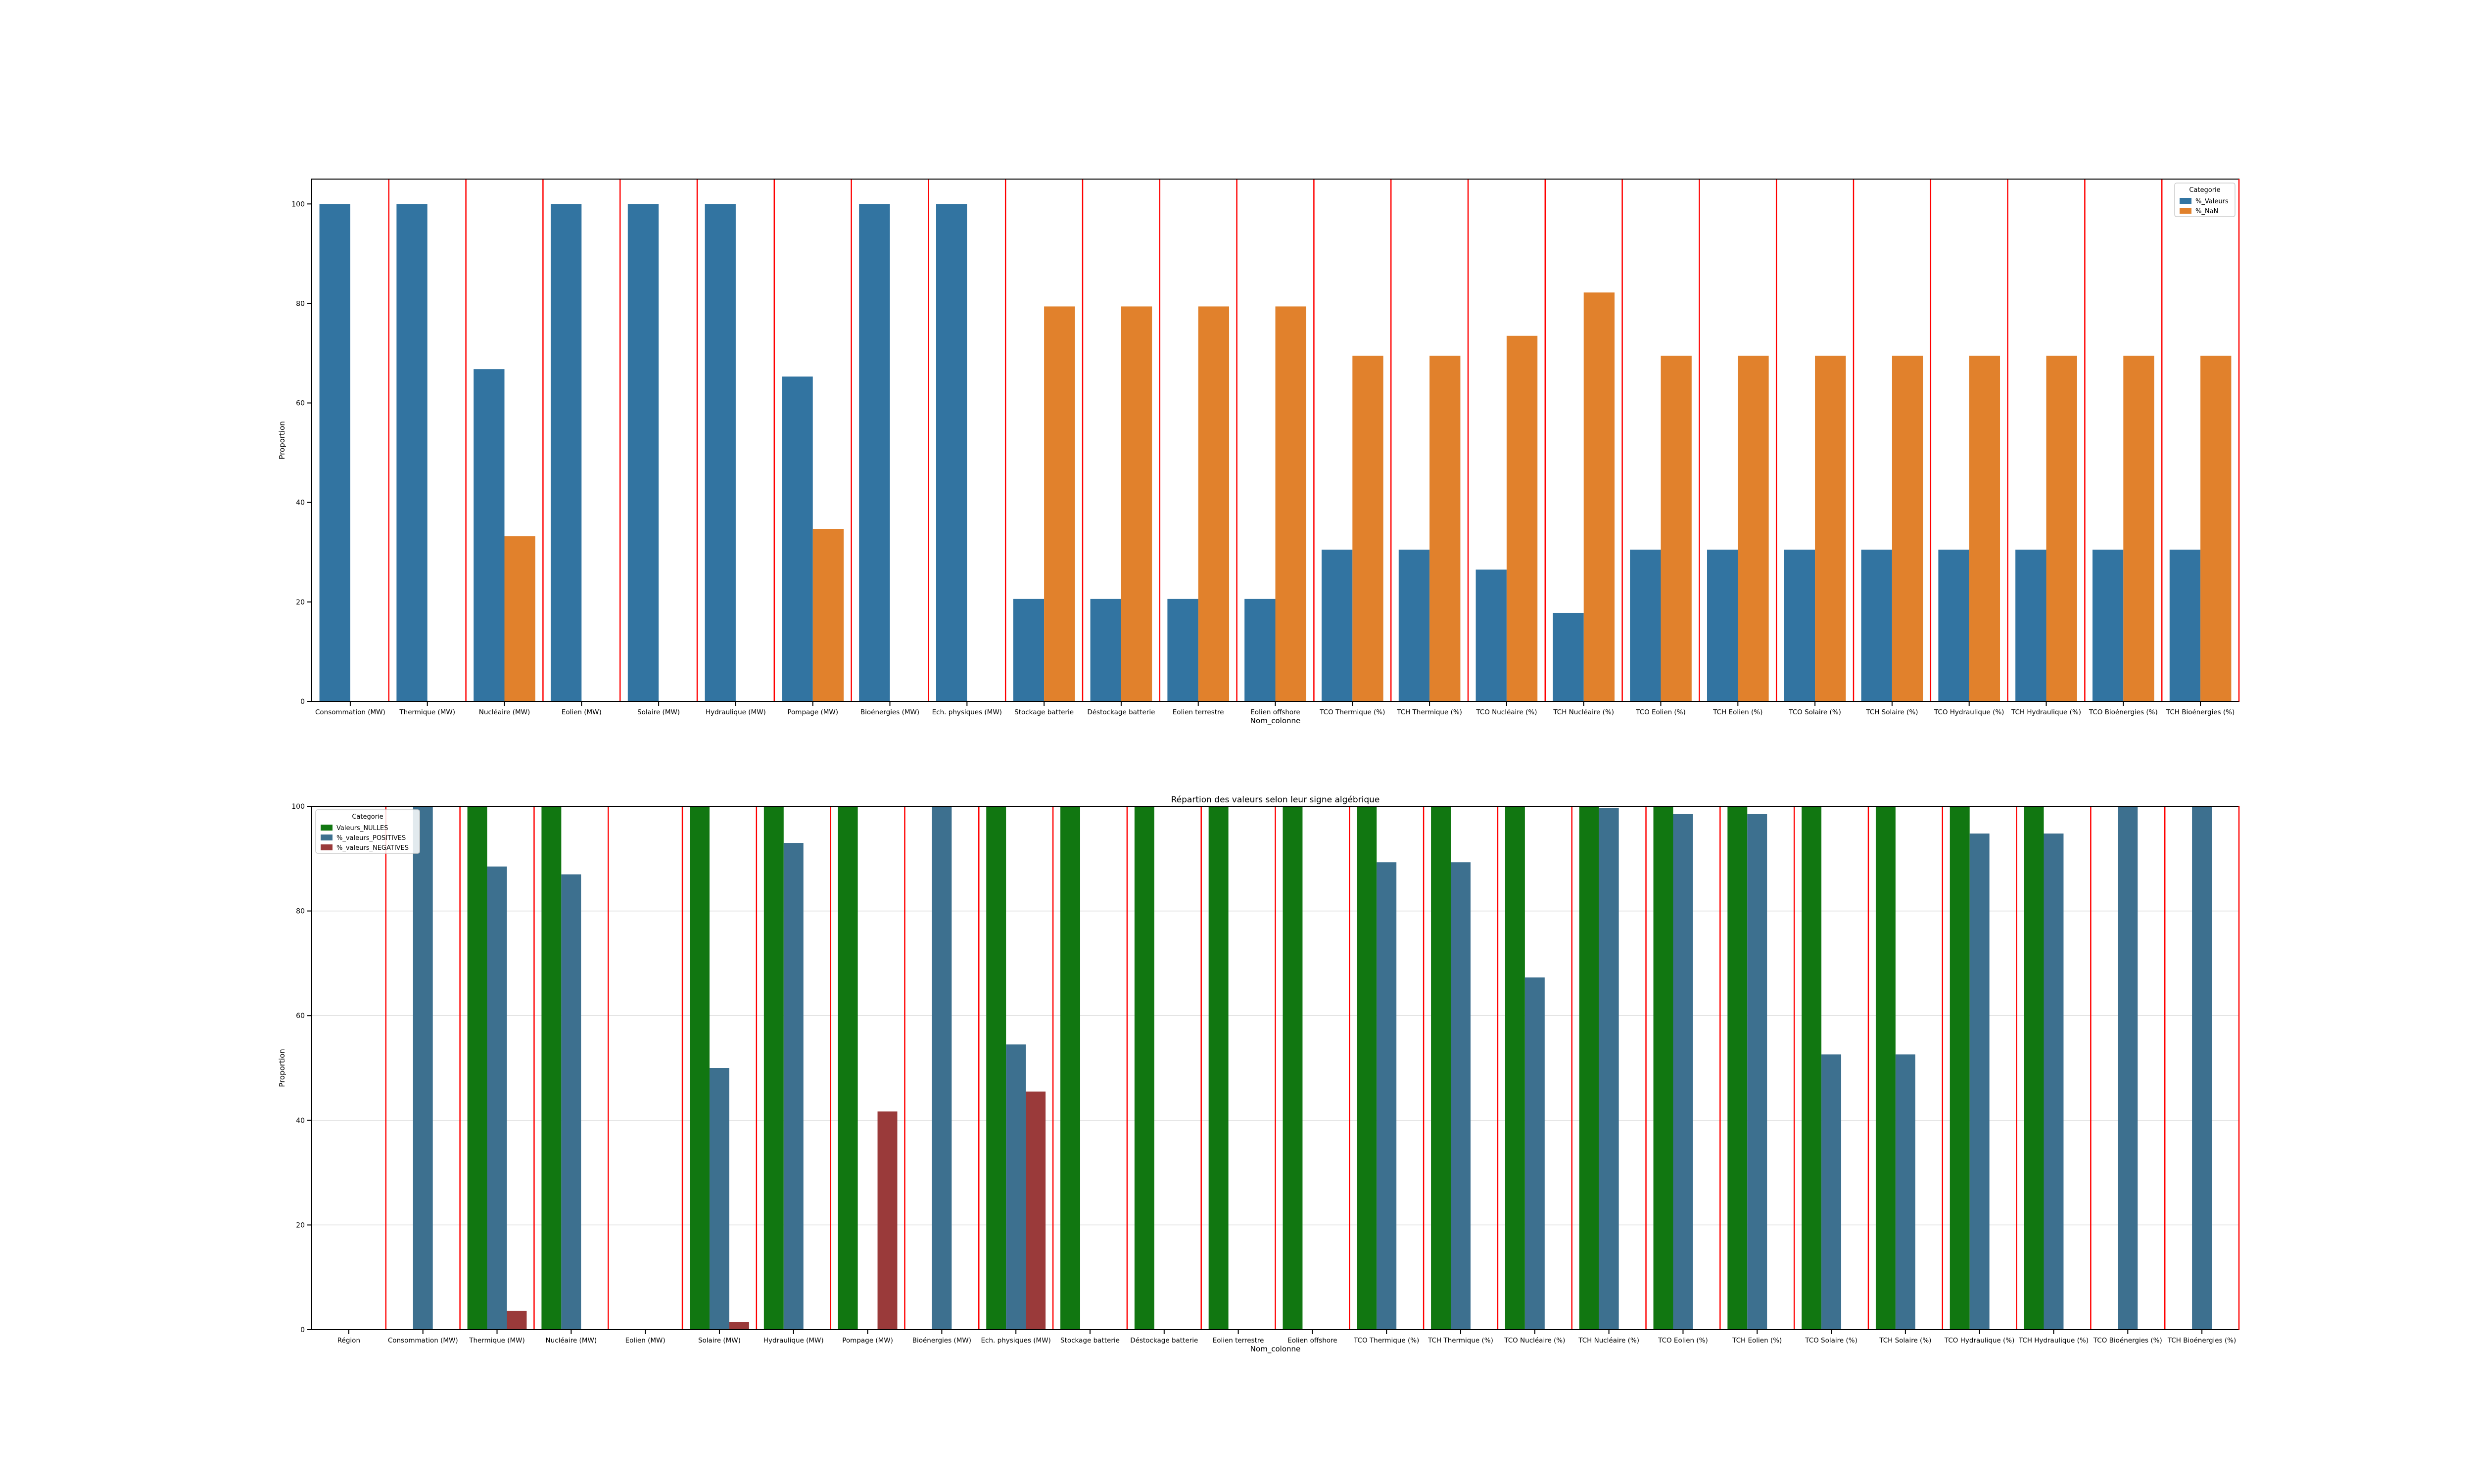  What do you see at coordinates (658, 712) in the screenshot?
I see `x-tick-label: Solaire (MW)` at bounding box center [658, 712].